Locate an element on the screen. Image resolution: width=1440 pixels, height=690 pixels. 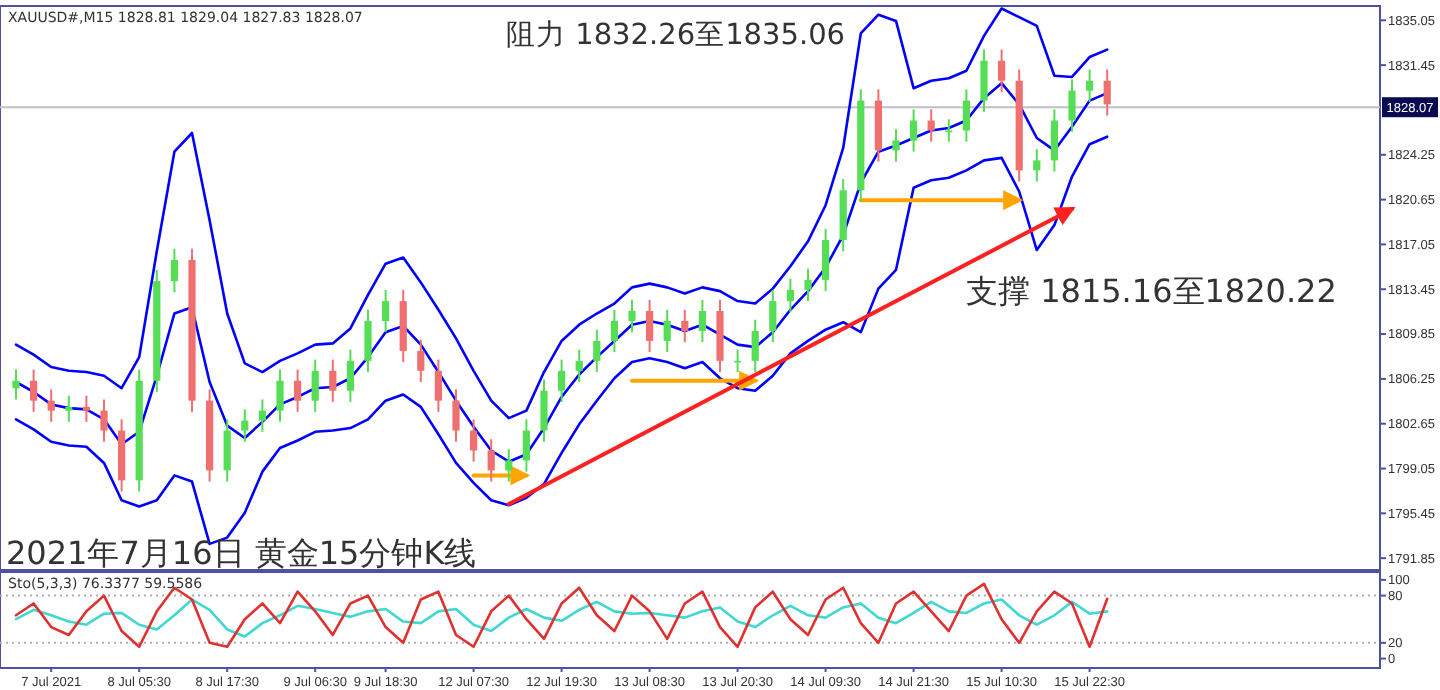
line-series is located at coordinates (561, 618).